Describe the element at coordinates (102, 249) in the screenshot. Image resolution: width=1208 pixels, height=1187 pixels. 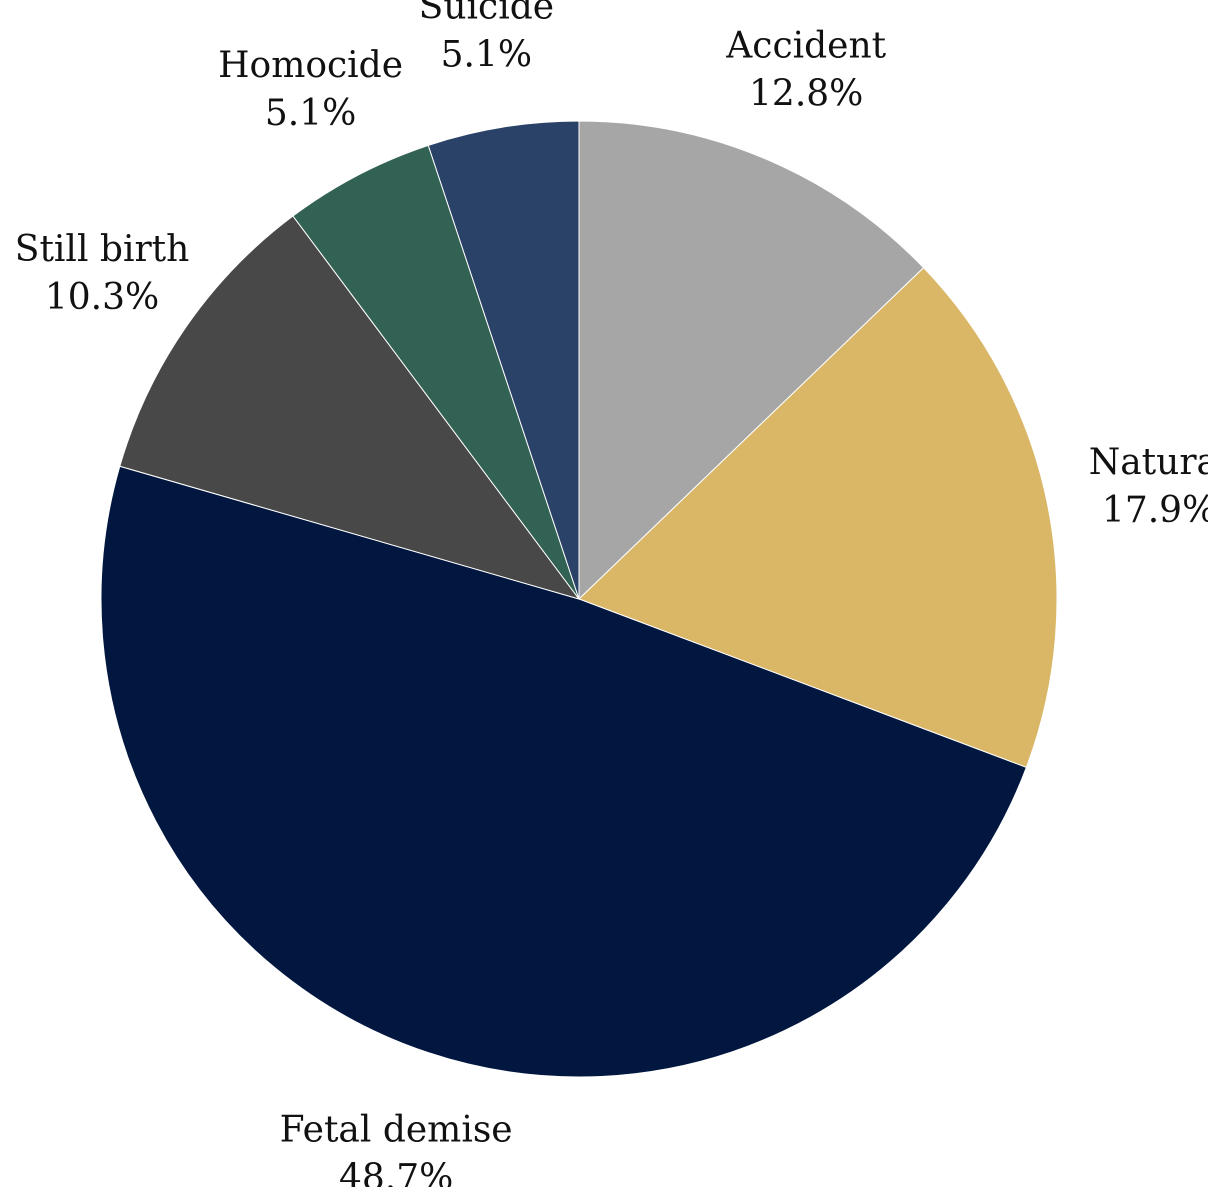
I see `slice-label: Still birth` at that location.